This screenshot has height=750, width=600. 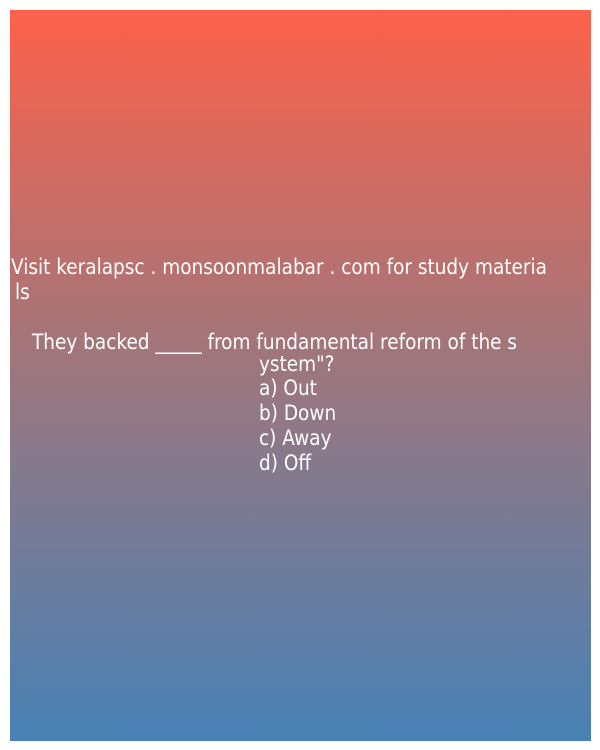 What do you see at coordinates (22, 292) in the screenshot?
I see `watermark-line-2: ls` at bounding box center [22, 292].